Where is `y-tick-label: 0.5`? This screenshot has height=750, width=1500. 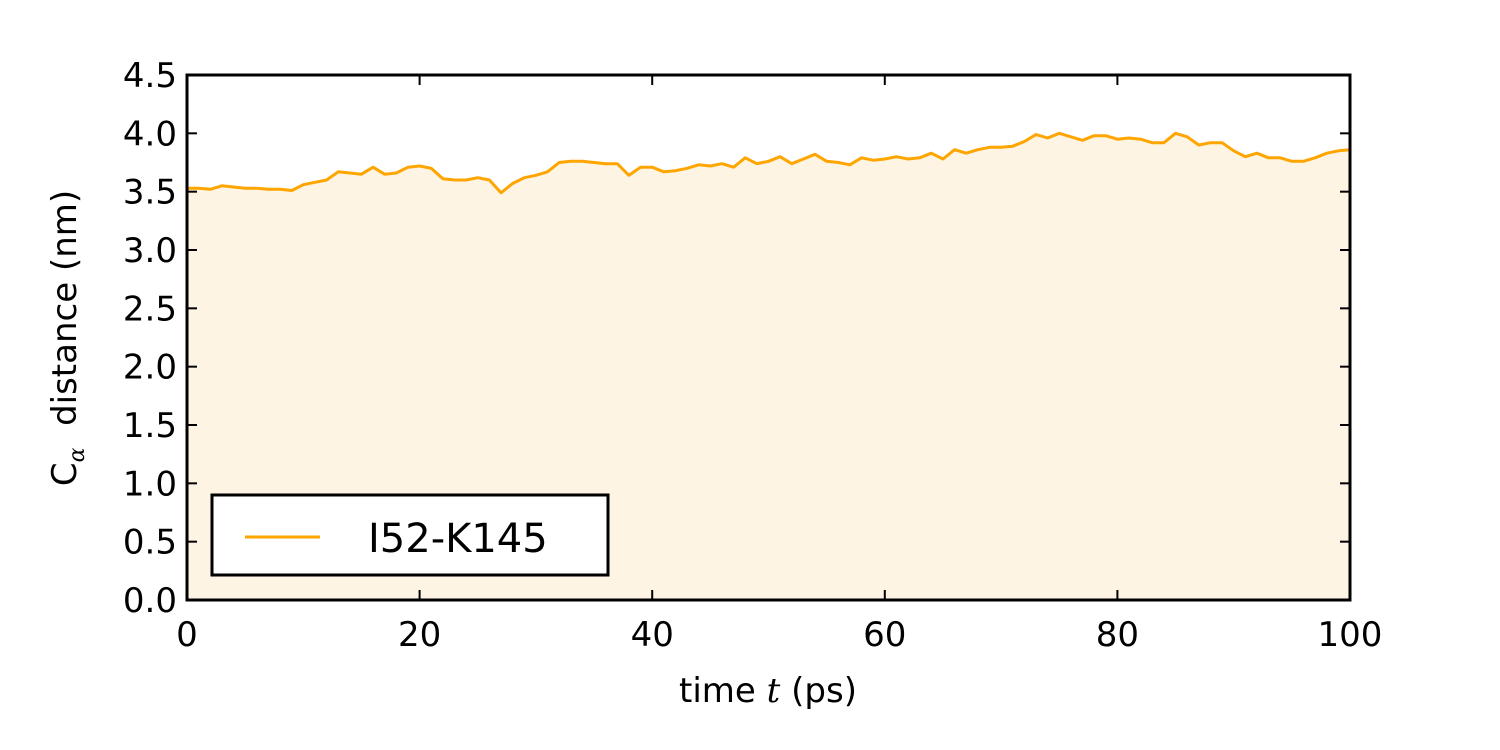
y-tick-label: 0.5 is located at coordinates (150, 543).